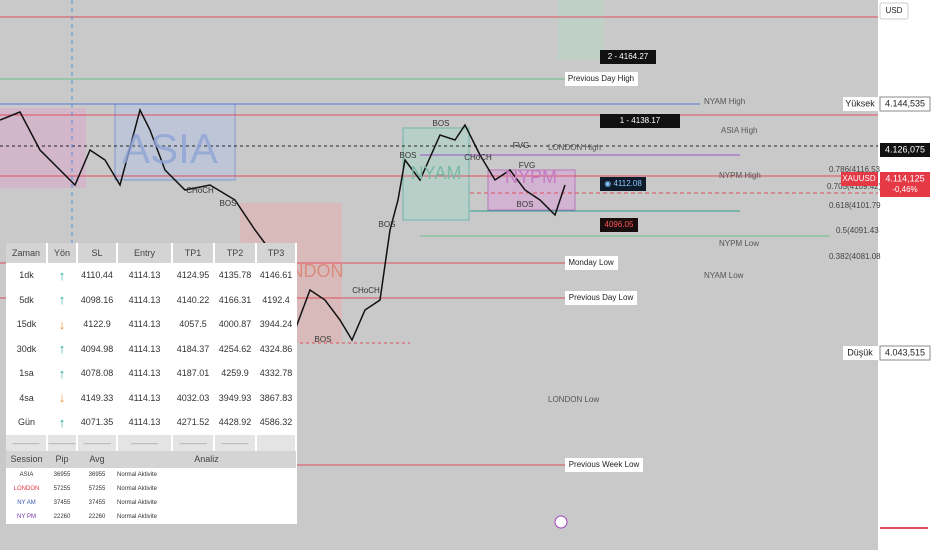 This screenshot has width=932, height=550. Describe the element at coordinates (854, 186) in the screenshot. I see `fib-label: 0.705(4109.42)` at that location.